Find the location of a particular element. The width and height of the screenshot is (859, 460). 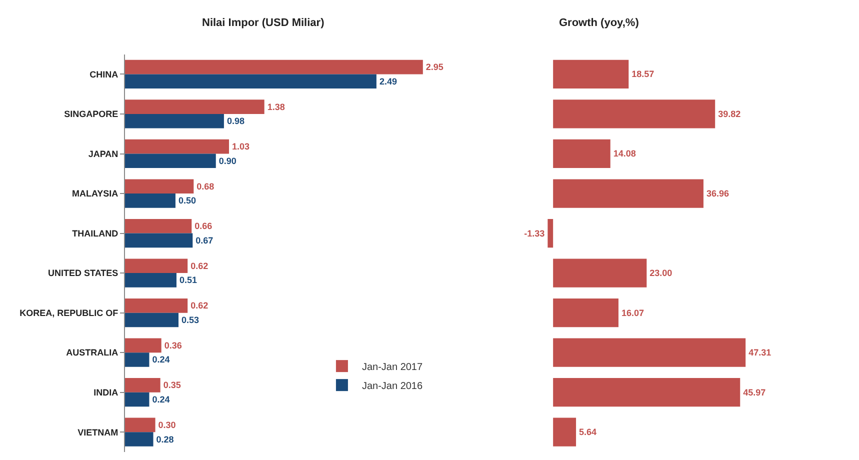

data-label: 0.36 is located at coordinates (173, 345).